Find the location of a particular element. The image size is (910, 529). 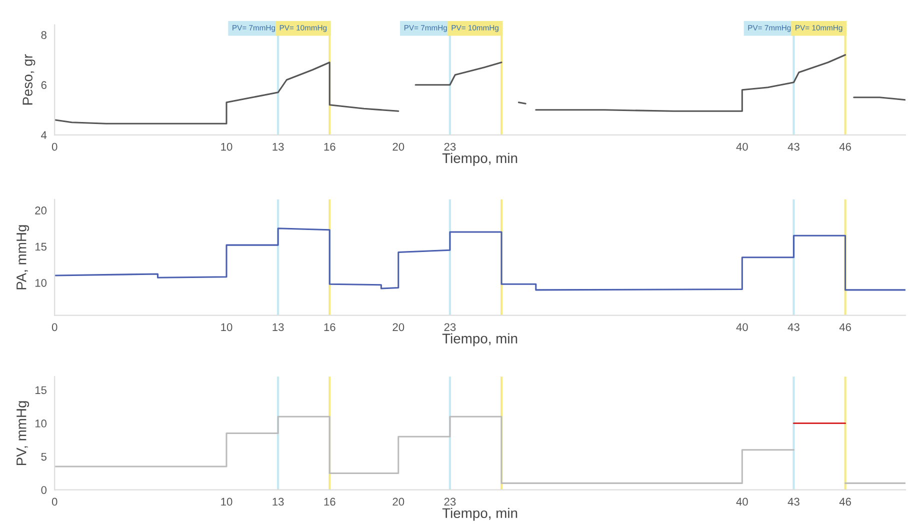

y-tick-label: 5 is located at coordinates (43, 456).